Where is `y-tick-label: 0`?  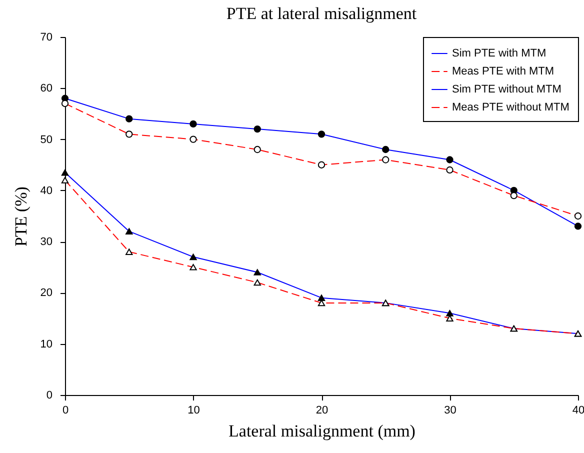
y-tick-label: 0 is located at coordinates (49, 396).